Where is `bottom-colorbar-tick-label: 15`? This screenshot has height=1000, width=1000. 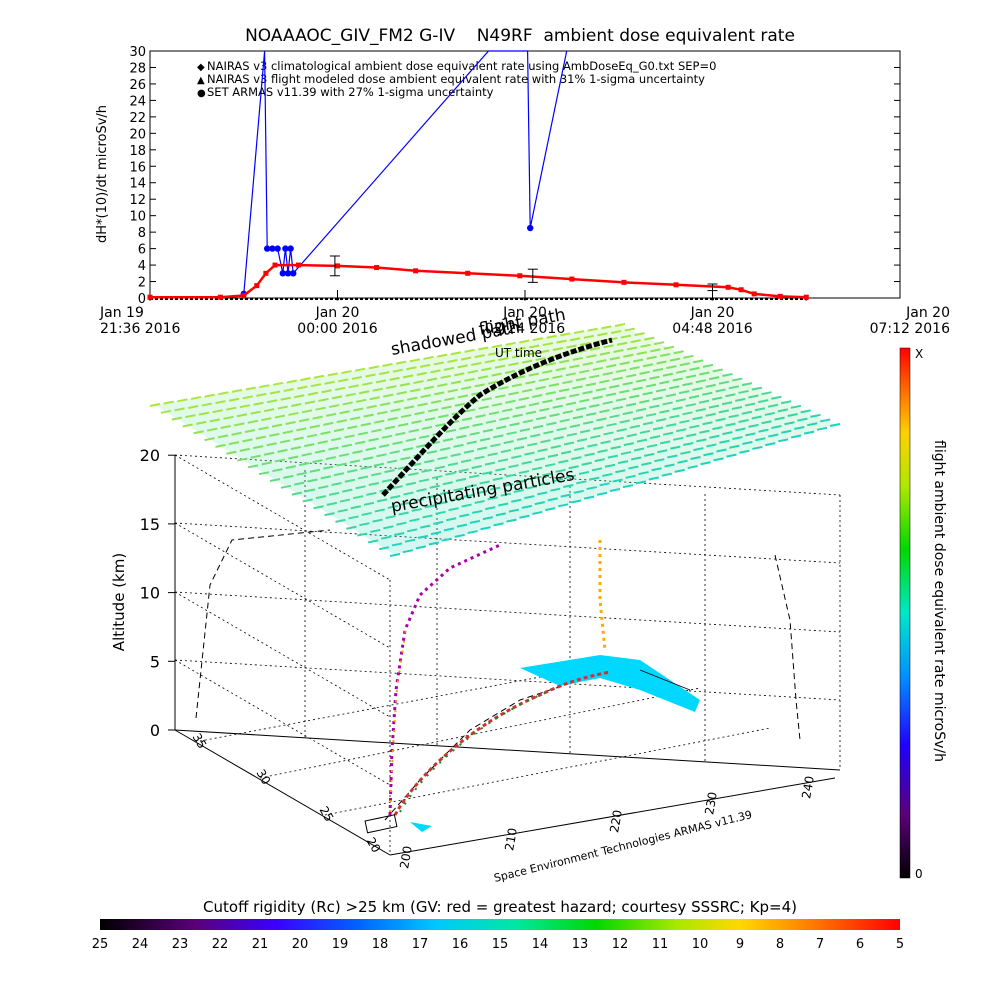
bottom-colorbar-tick-label: 15 is located at coordinates (500, 944).